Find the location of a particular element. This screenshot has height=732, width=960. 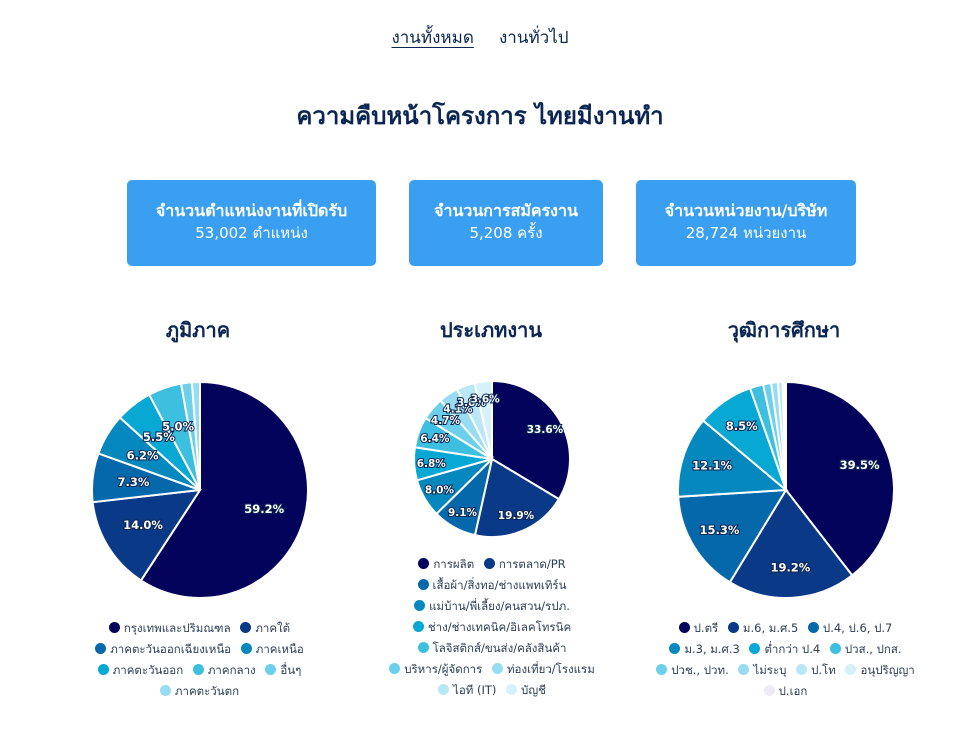

legend-label: เสื้อผ้า/สิ่งทอ/ช่างแพทเทิร์น is located at coordinates (499, 585).